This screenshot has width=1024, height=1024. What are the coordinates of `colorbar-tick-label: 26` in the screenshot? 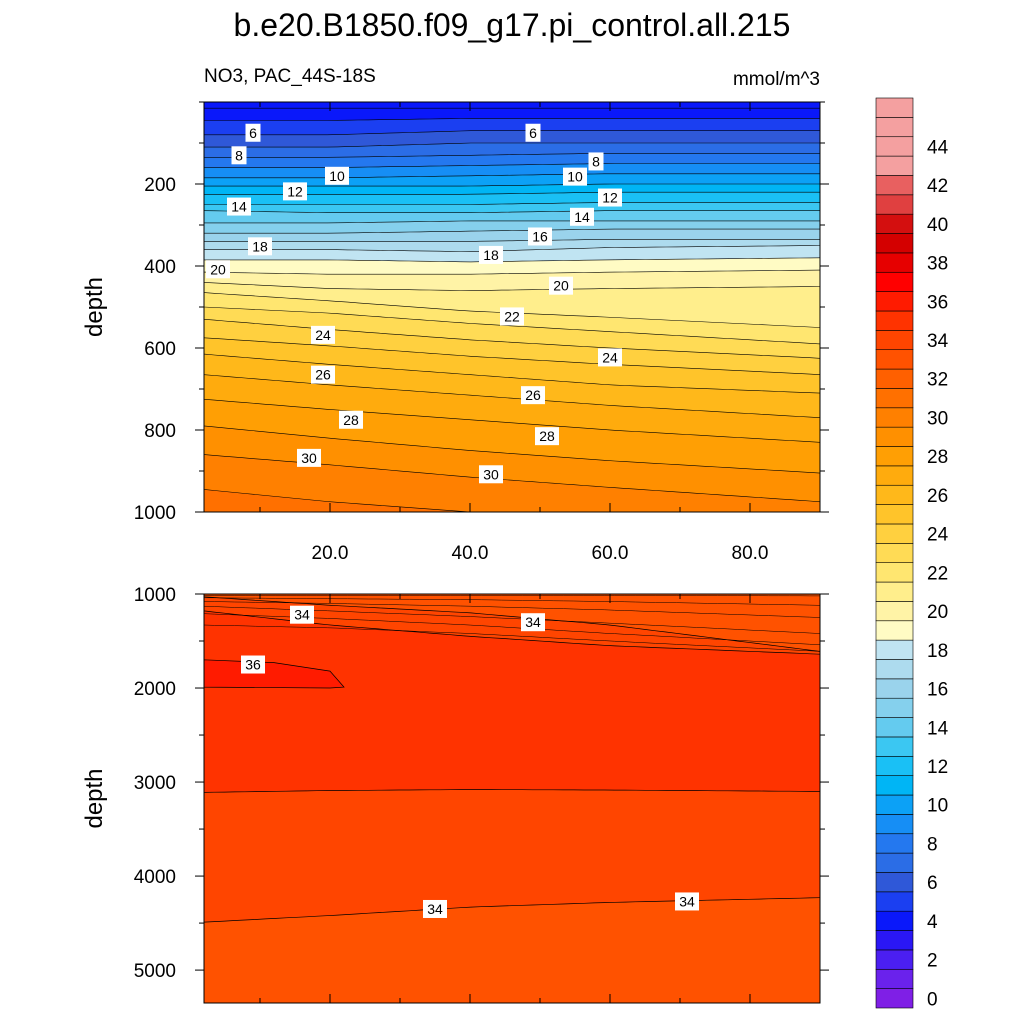 It's located at (937, 496).